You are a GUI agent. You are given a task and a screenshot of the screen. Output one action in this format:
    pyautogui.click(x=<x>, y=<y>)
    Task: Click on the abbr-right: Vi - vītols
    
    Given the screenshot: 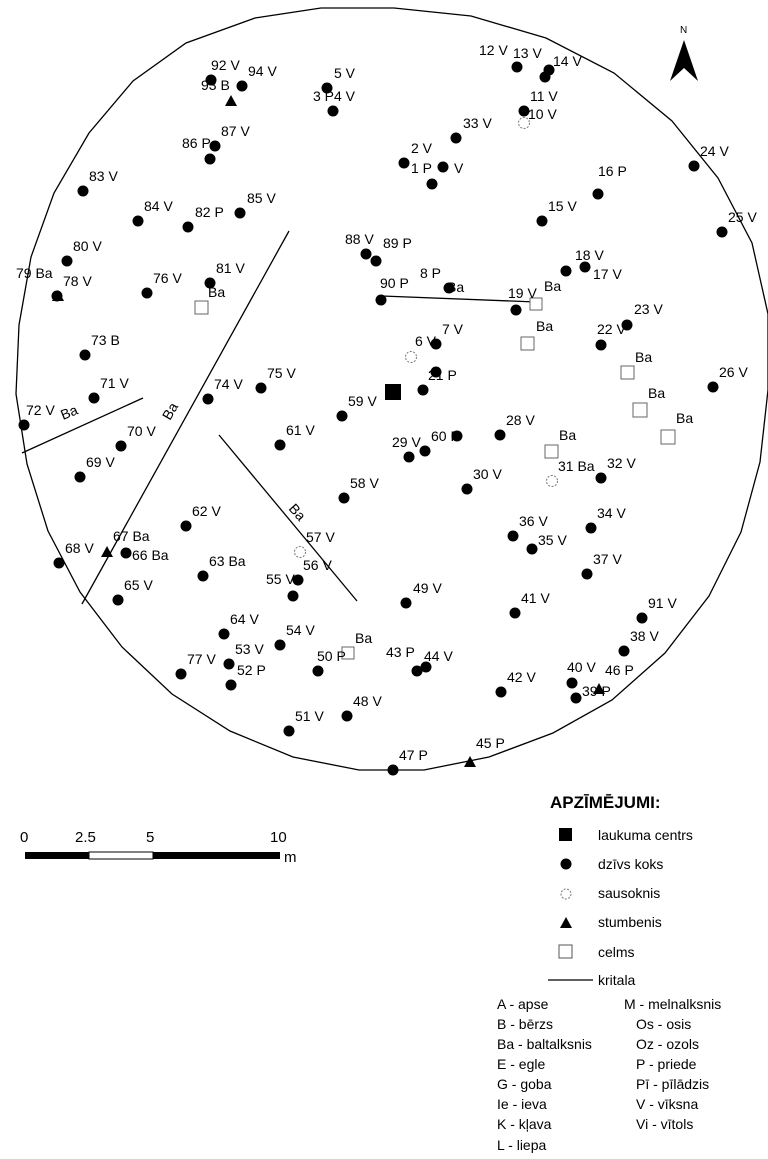 What is the action you would take?
    pyautogui.click(x=664, y=1124)
    